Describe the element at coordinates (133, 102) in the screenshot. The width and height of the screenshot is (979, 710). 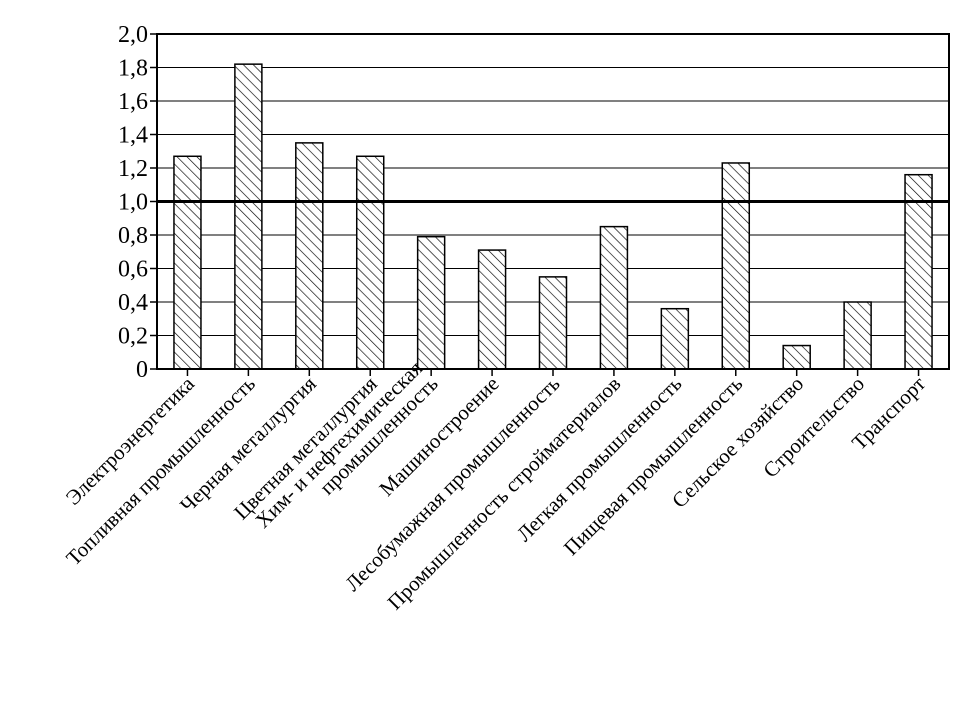
I see `y-tick-label: 1,6` at that location.